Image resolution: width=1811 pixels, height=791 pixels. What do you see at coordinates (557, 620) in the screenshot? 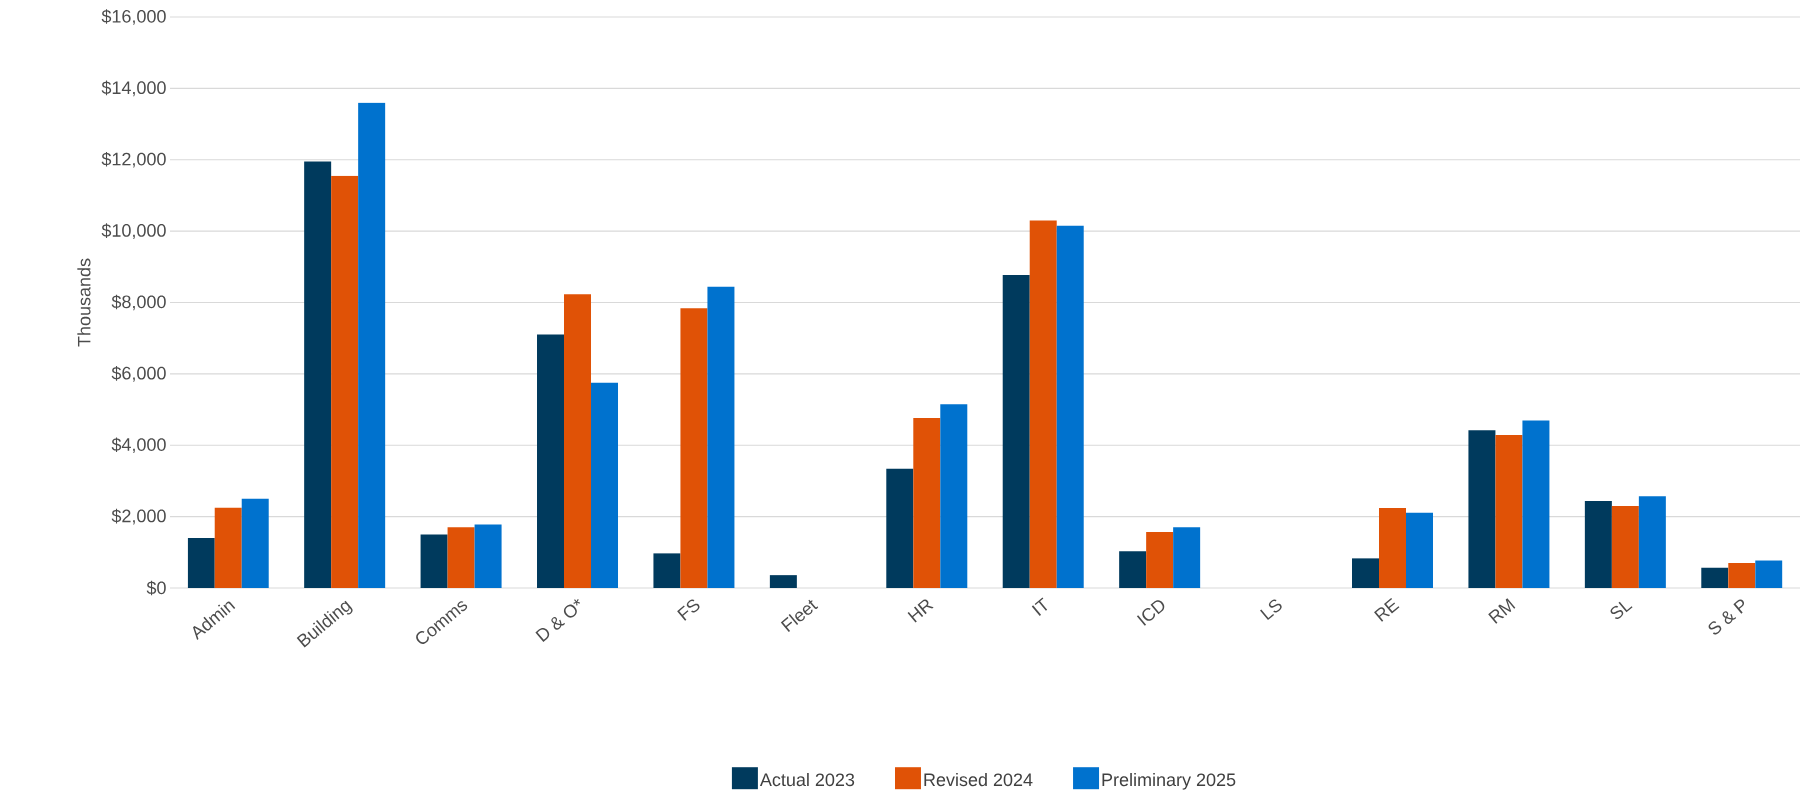
I see `x-tick-label: D & O*` at bounding box center [557, 620].